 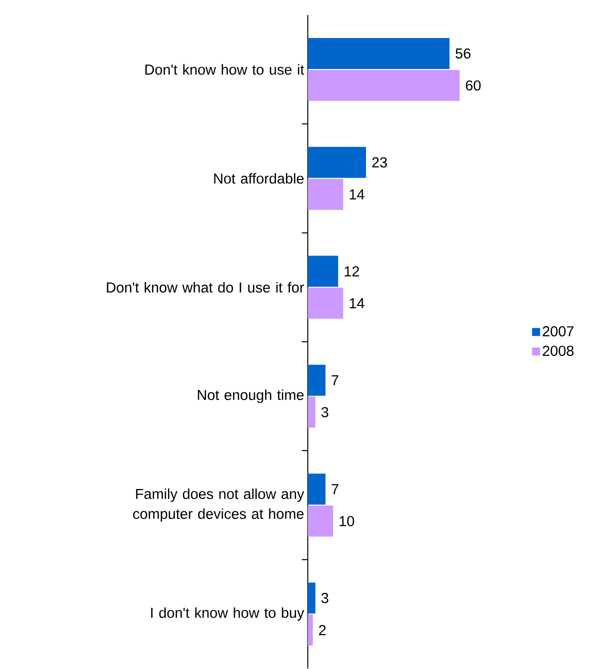 What do you see at coordinates (463, 53) in the screenshot?
I see `data-label: 56` at bounding box center [463, 53].